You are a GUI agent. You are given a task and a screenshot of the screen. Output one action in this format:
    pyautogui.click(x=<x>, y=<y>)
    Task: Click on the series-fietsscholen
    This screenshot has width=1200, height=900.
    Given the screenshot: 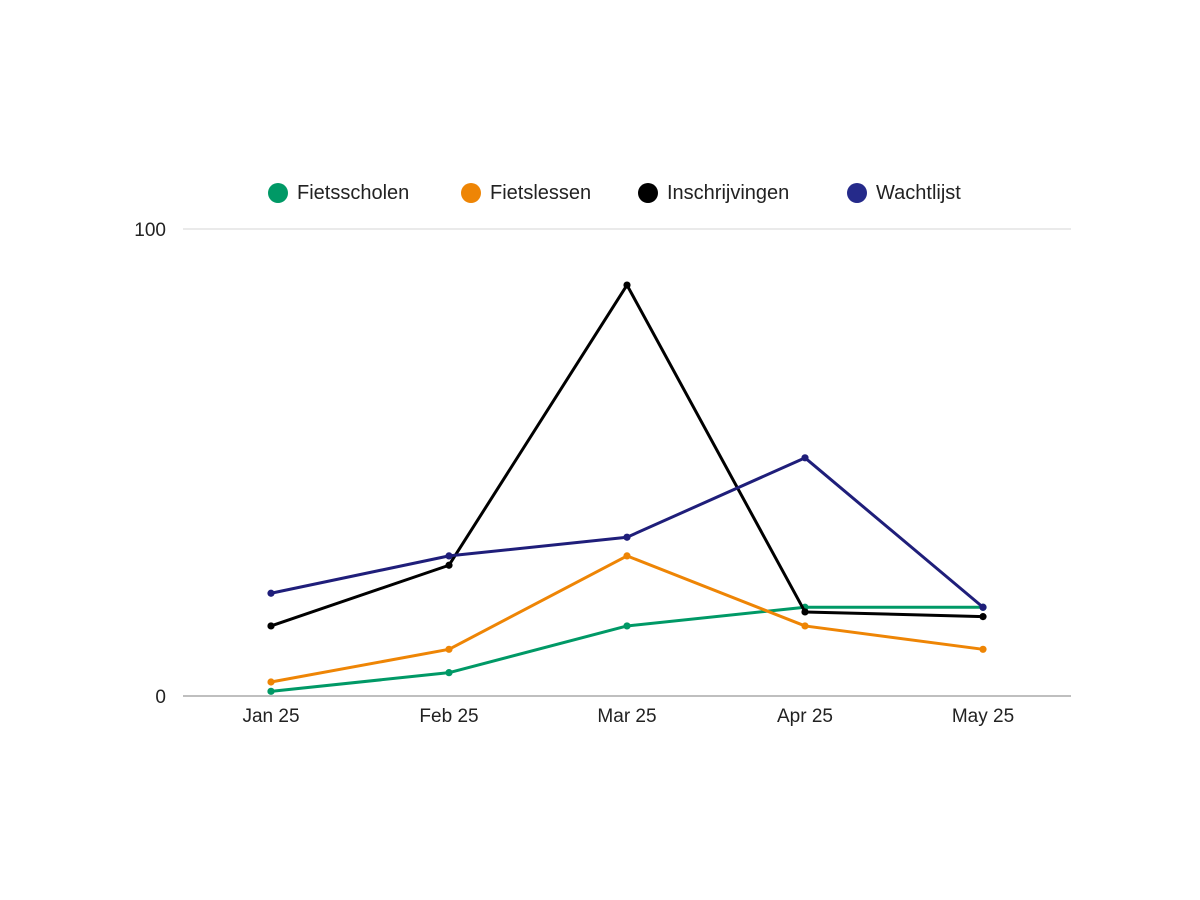 What is the action you would take?
    pyautogui.click(x=627, y=649)
    